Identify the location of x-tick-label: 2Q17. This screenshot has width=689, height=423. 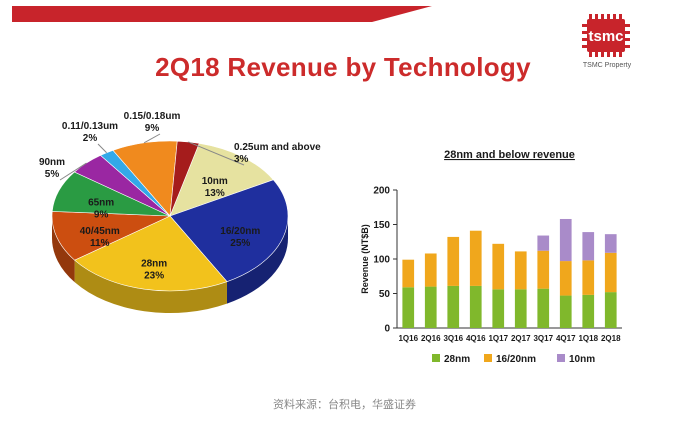
(521, 338).